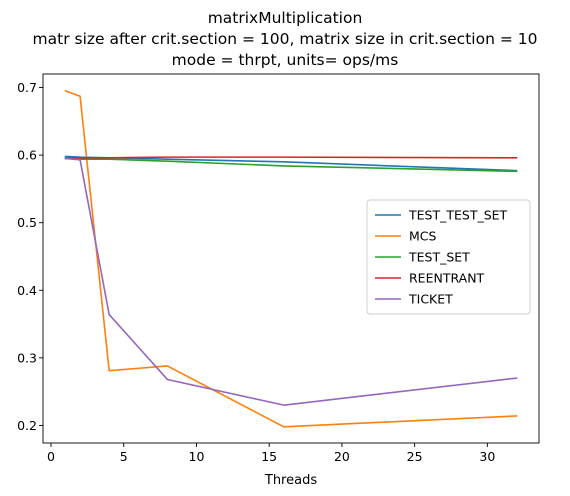 The height and width of the screenshot is (496, 570). Describe the element at coordinates (439, 257) in the screenshot. I see `legend-entry-label: TEST_SET` at that location.